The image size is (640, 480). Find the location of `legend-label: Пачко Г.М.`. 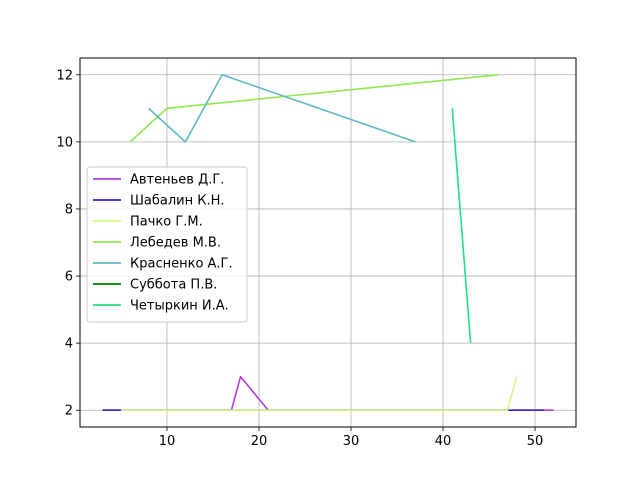

legend-label: Пачко Г.М. is located at coordinates (166, 222).